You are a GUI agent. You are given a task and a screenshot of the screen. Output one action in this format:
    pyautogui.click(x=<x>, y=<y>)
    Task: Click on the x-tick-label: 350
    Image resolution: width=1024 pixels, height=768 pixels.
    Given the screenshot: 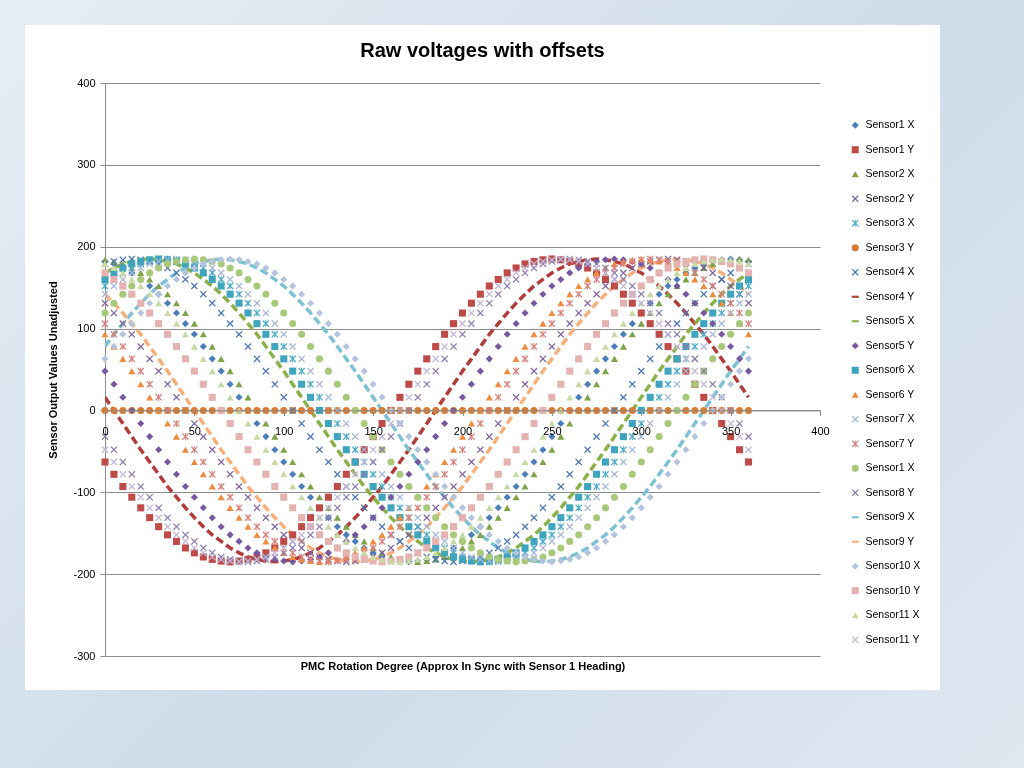 What is the action you would take?
    pyautogui.click(x=731, y=430)
    